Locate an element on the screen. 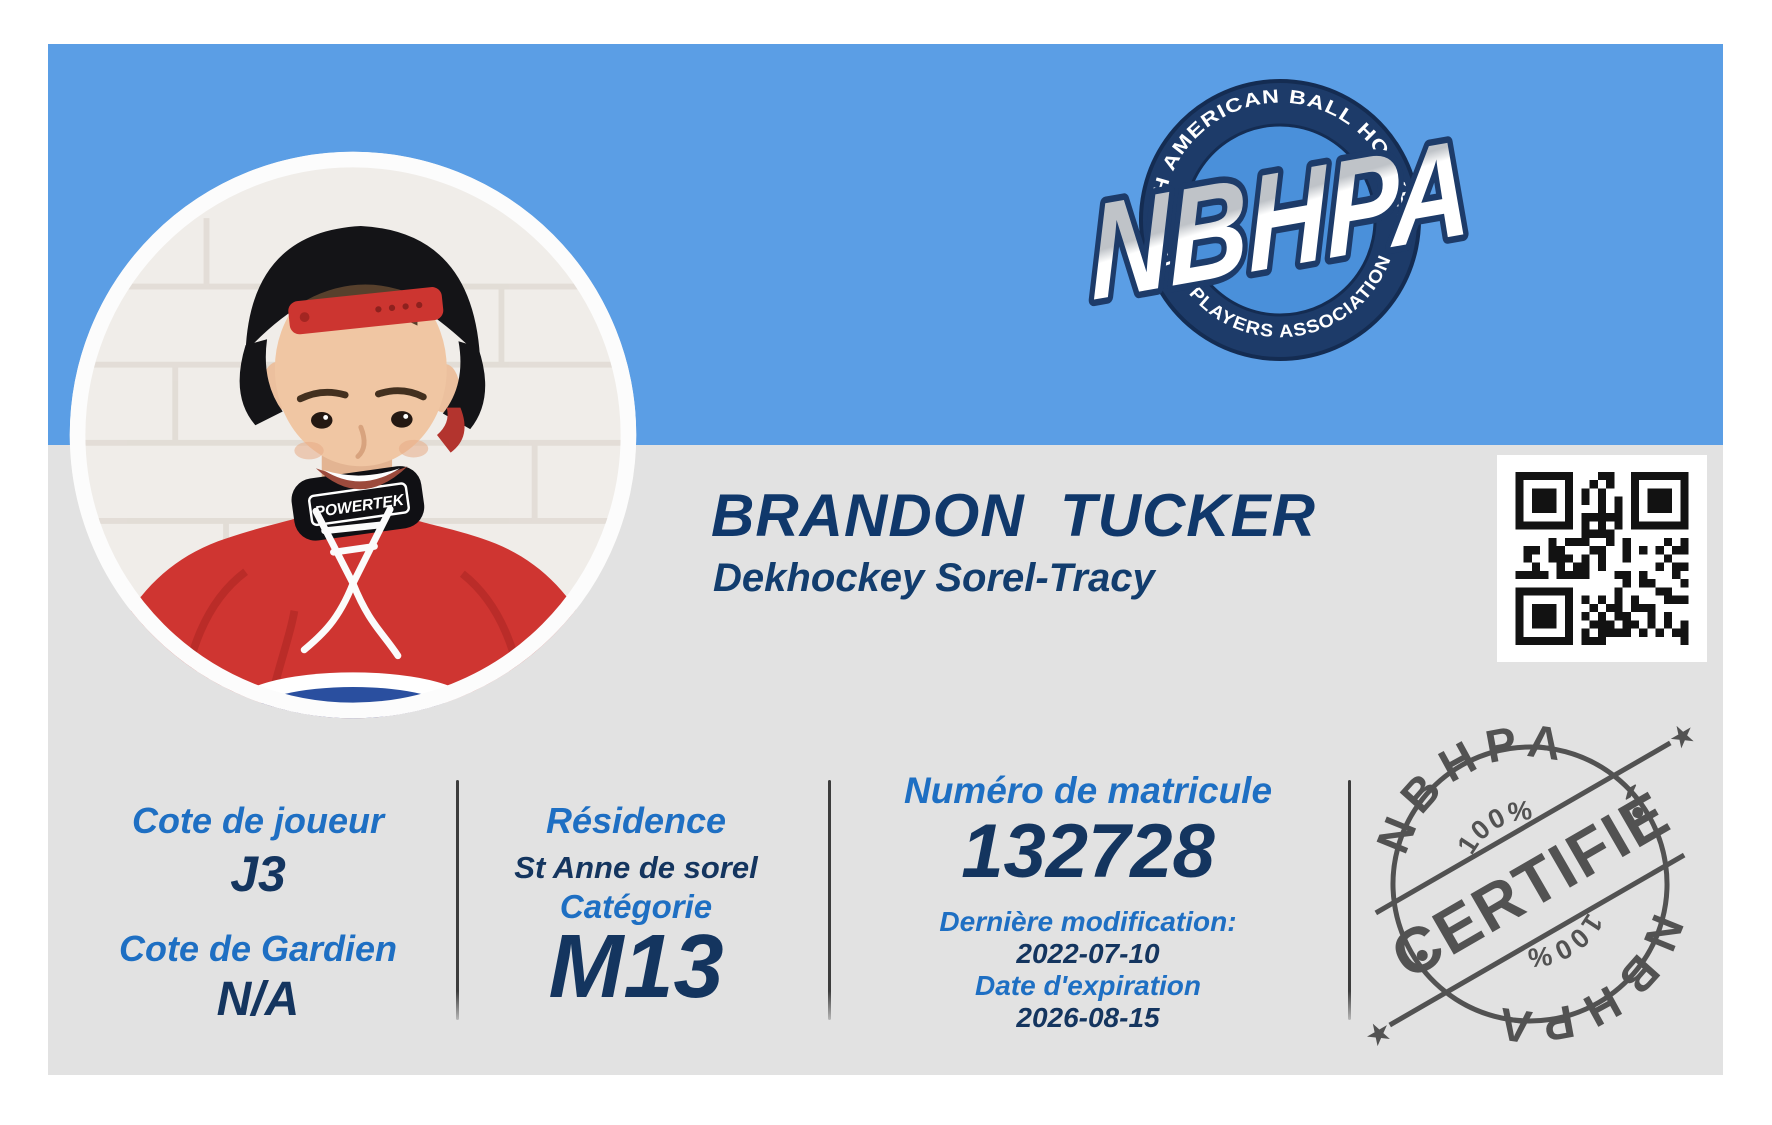  goalie-rating-label: Cote de Gardien is located at coordinates (258, 948).